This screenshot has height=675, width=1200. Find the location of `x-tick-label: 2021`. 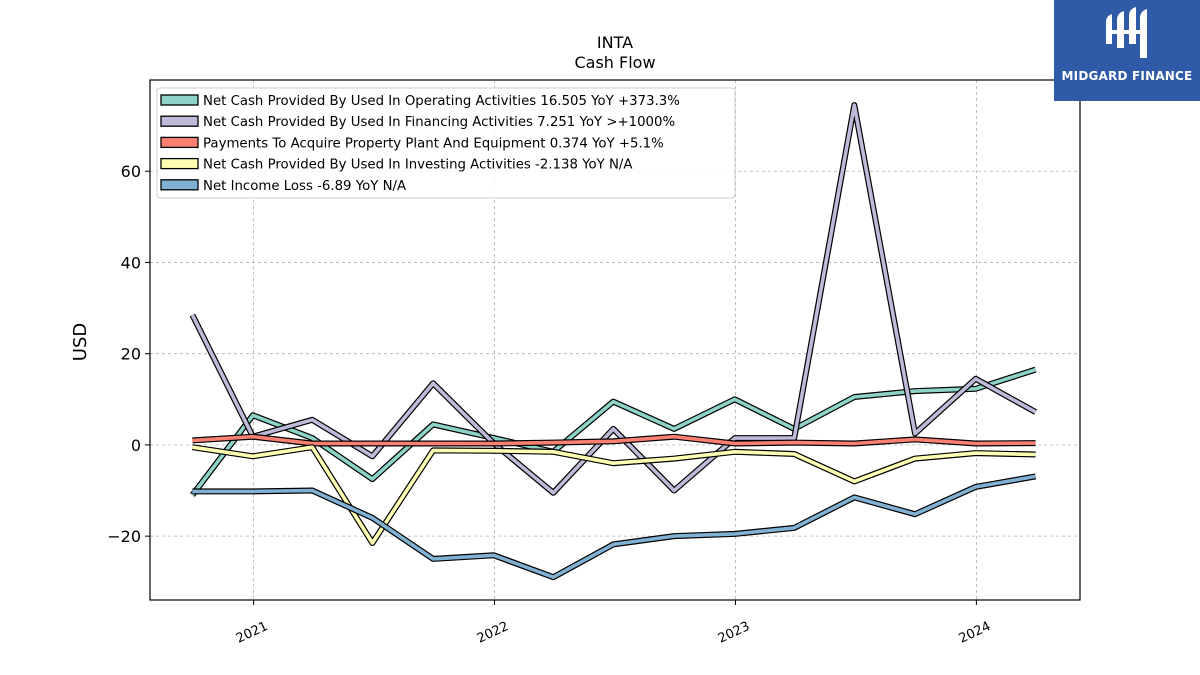

x-tick-label: 2021 is located at coordinates (252, 633).